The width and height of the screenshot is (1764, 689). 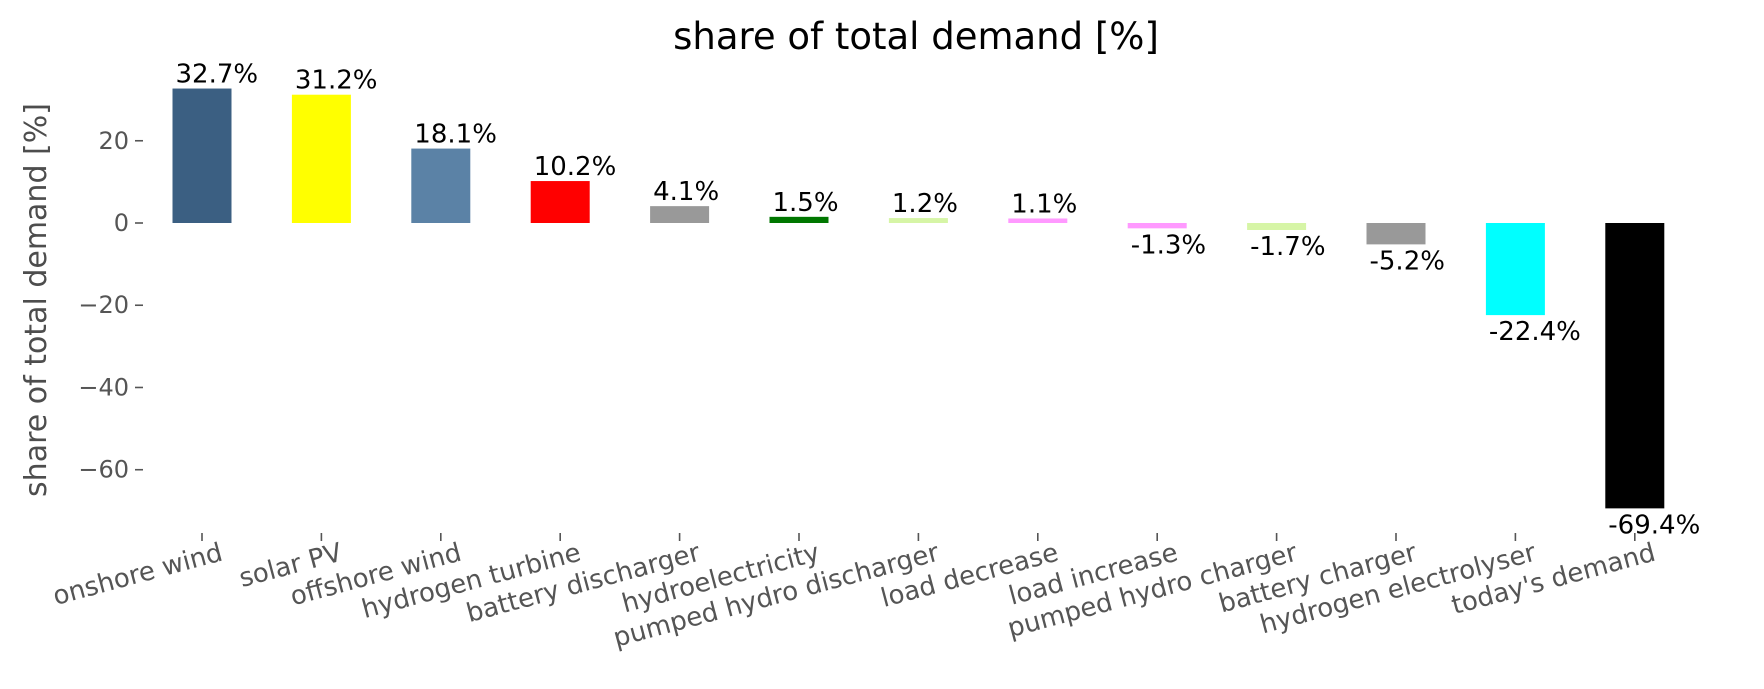 What do you see at coordinates (1044, 204) in the screenshot?
I see `data-label: 1.1%` at bounding box center [1044, 204].